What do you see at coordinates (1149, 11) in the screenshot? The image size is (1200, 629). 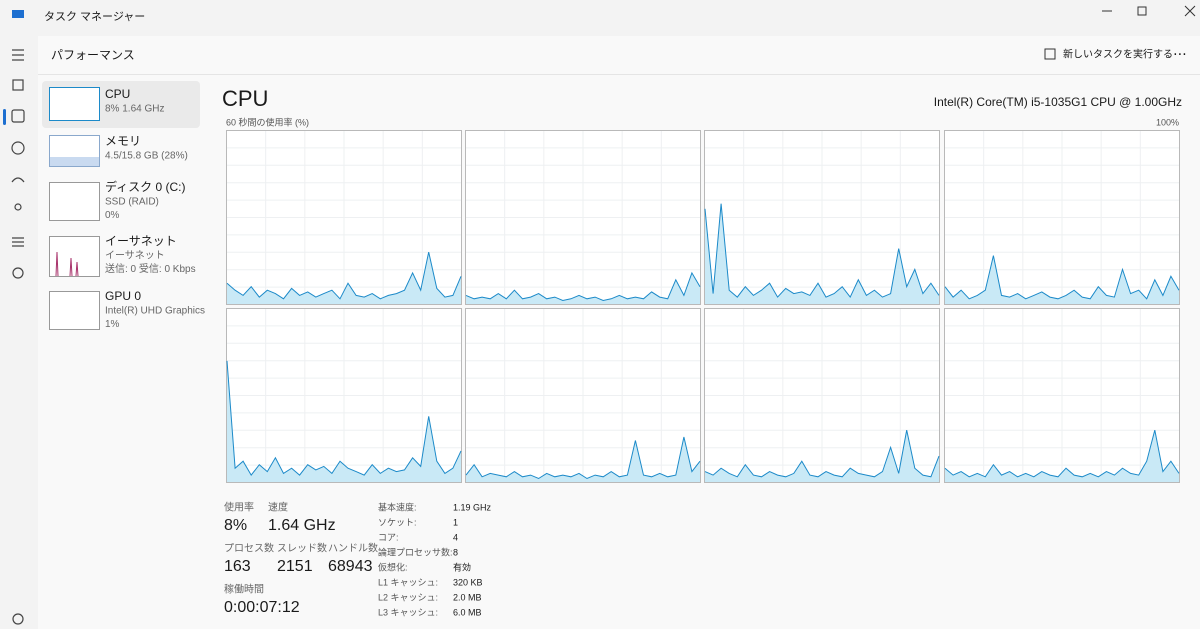 I see `window-controls` at bounding box center [1149, 11].